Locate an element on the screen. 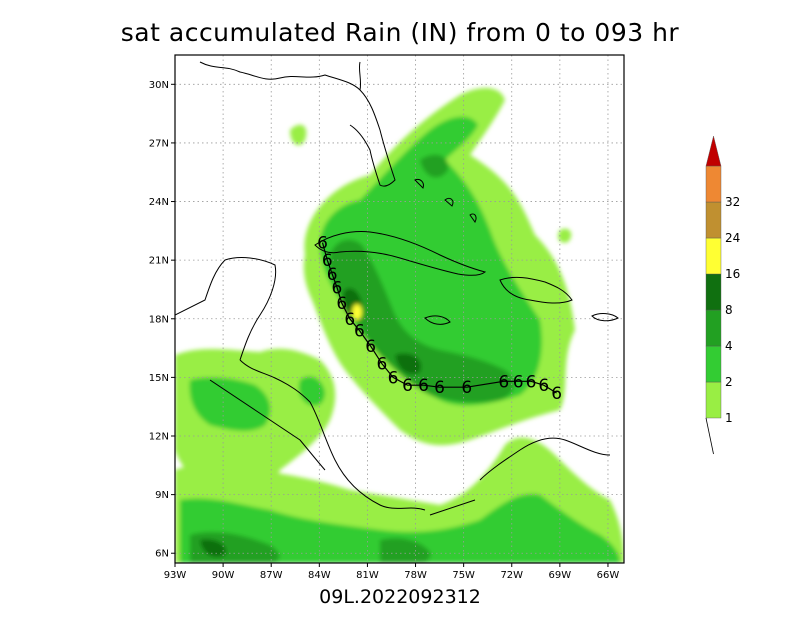 Image resolution: width=800 pixels, height=618 pixels. longitude-labels: 93W 90W 87W 84W 81W 78W 75W 72W 69W 66W is located at coordinates (392, 575).